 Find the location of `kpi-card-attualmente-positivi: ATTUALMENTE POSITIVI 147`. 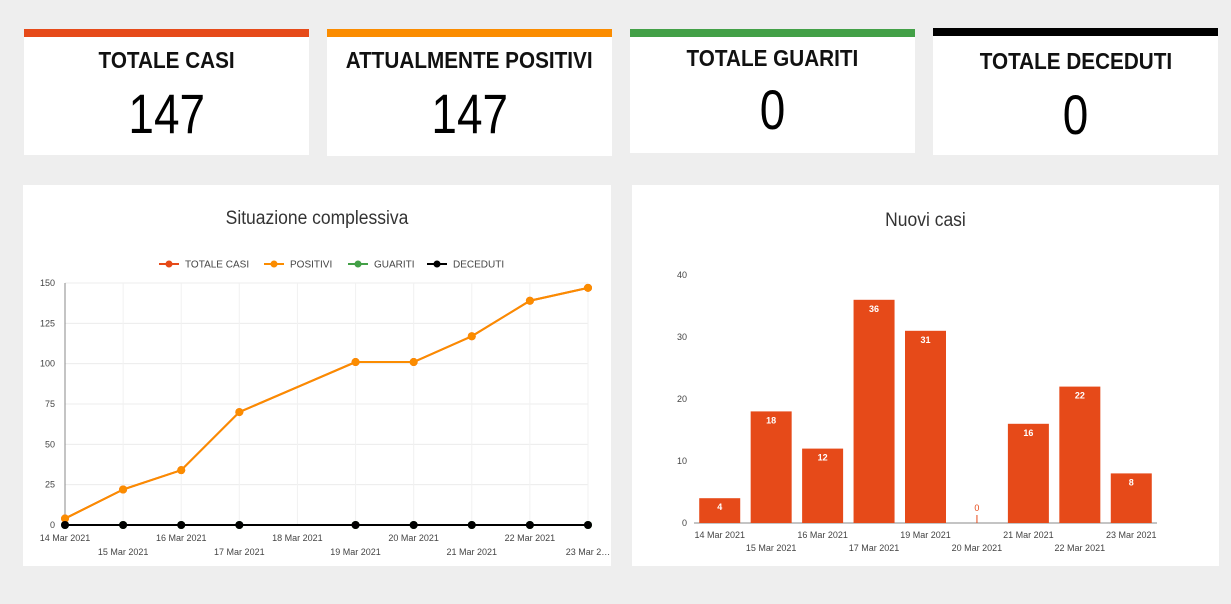

kpi-card-attualmente-positivi: ATTUALMENTE POSITIVI 147 is located at coordinates (469, 92).